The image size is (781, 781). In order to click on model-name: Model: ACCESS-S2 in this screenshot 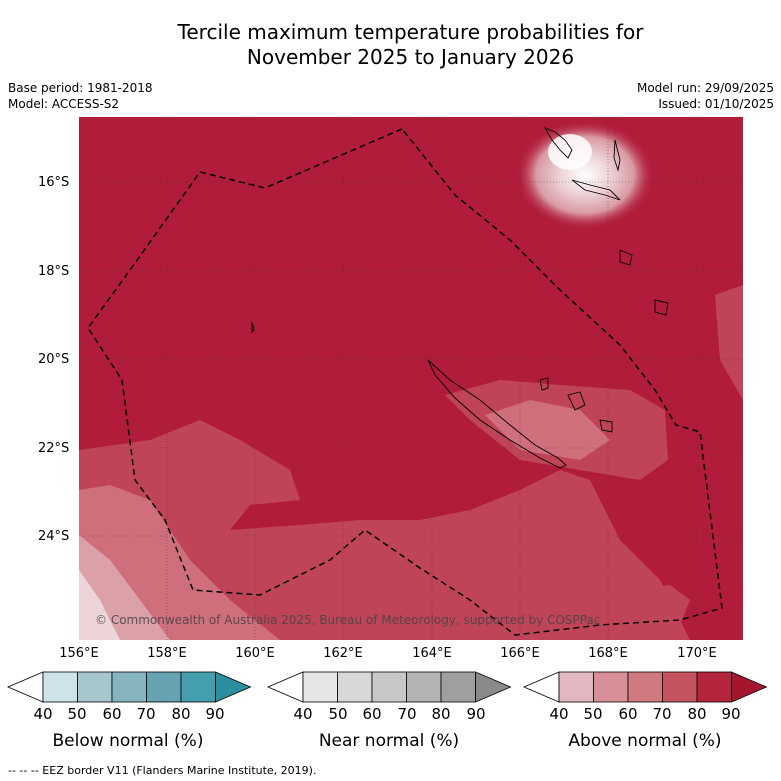, I will do `click(64, 104)`.